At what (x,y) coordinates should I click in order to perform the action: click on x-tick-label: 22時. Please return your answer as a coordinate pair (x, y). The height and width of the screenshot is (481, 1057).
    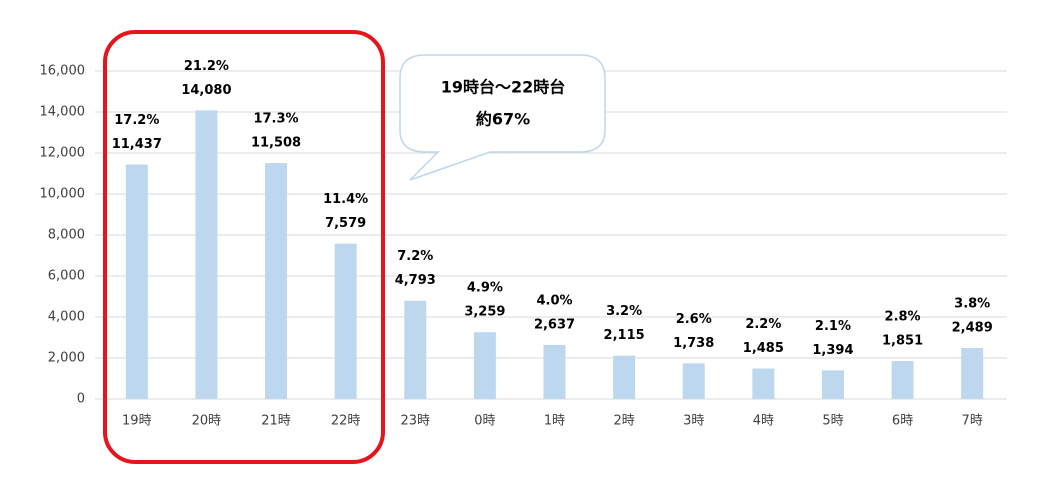
    Looking at the image, I should click on (346, 421).